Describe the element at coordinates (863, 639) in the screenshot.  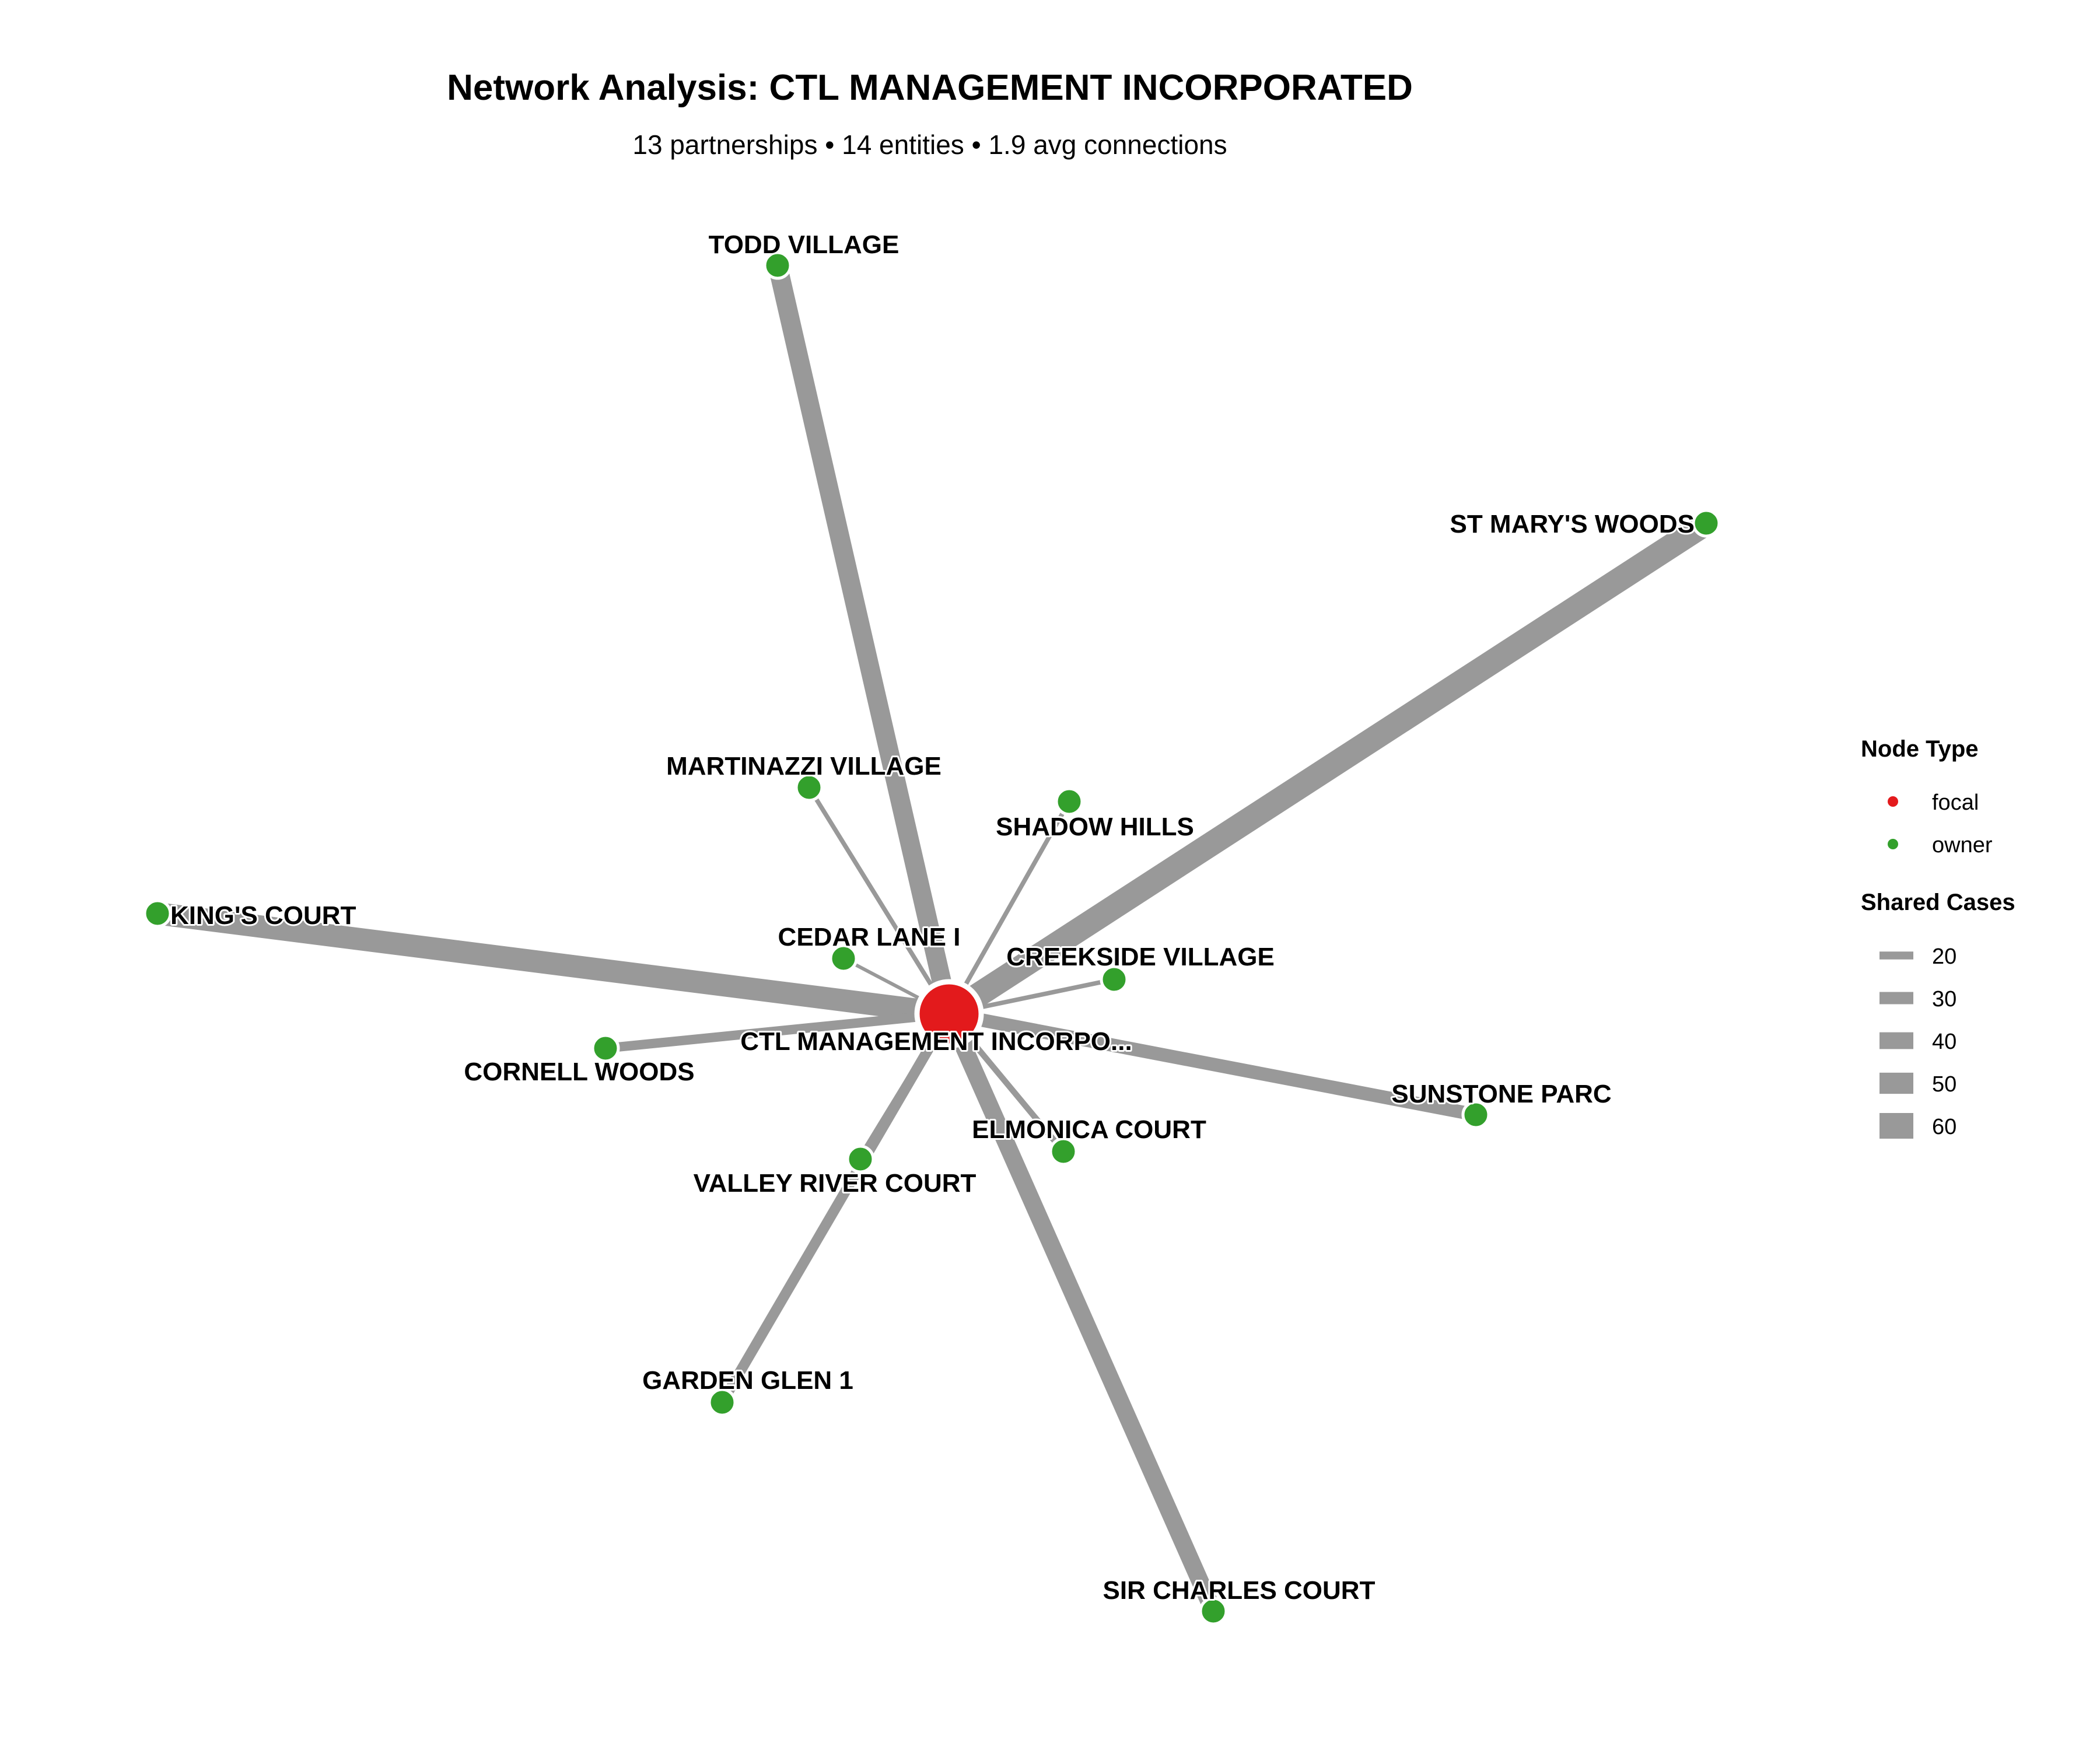
I see `edge-todd` at that location.